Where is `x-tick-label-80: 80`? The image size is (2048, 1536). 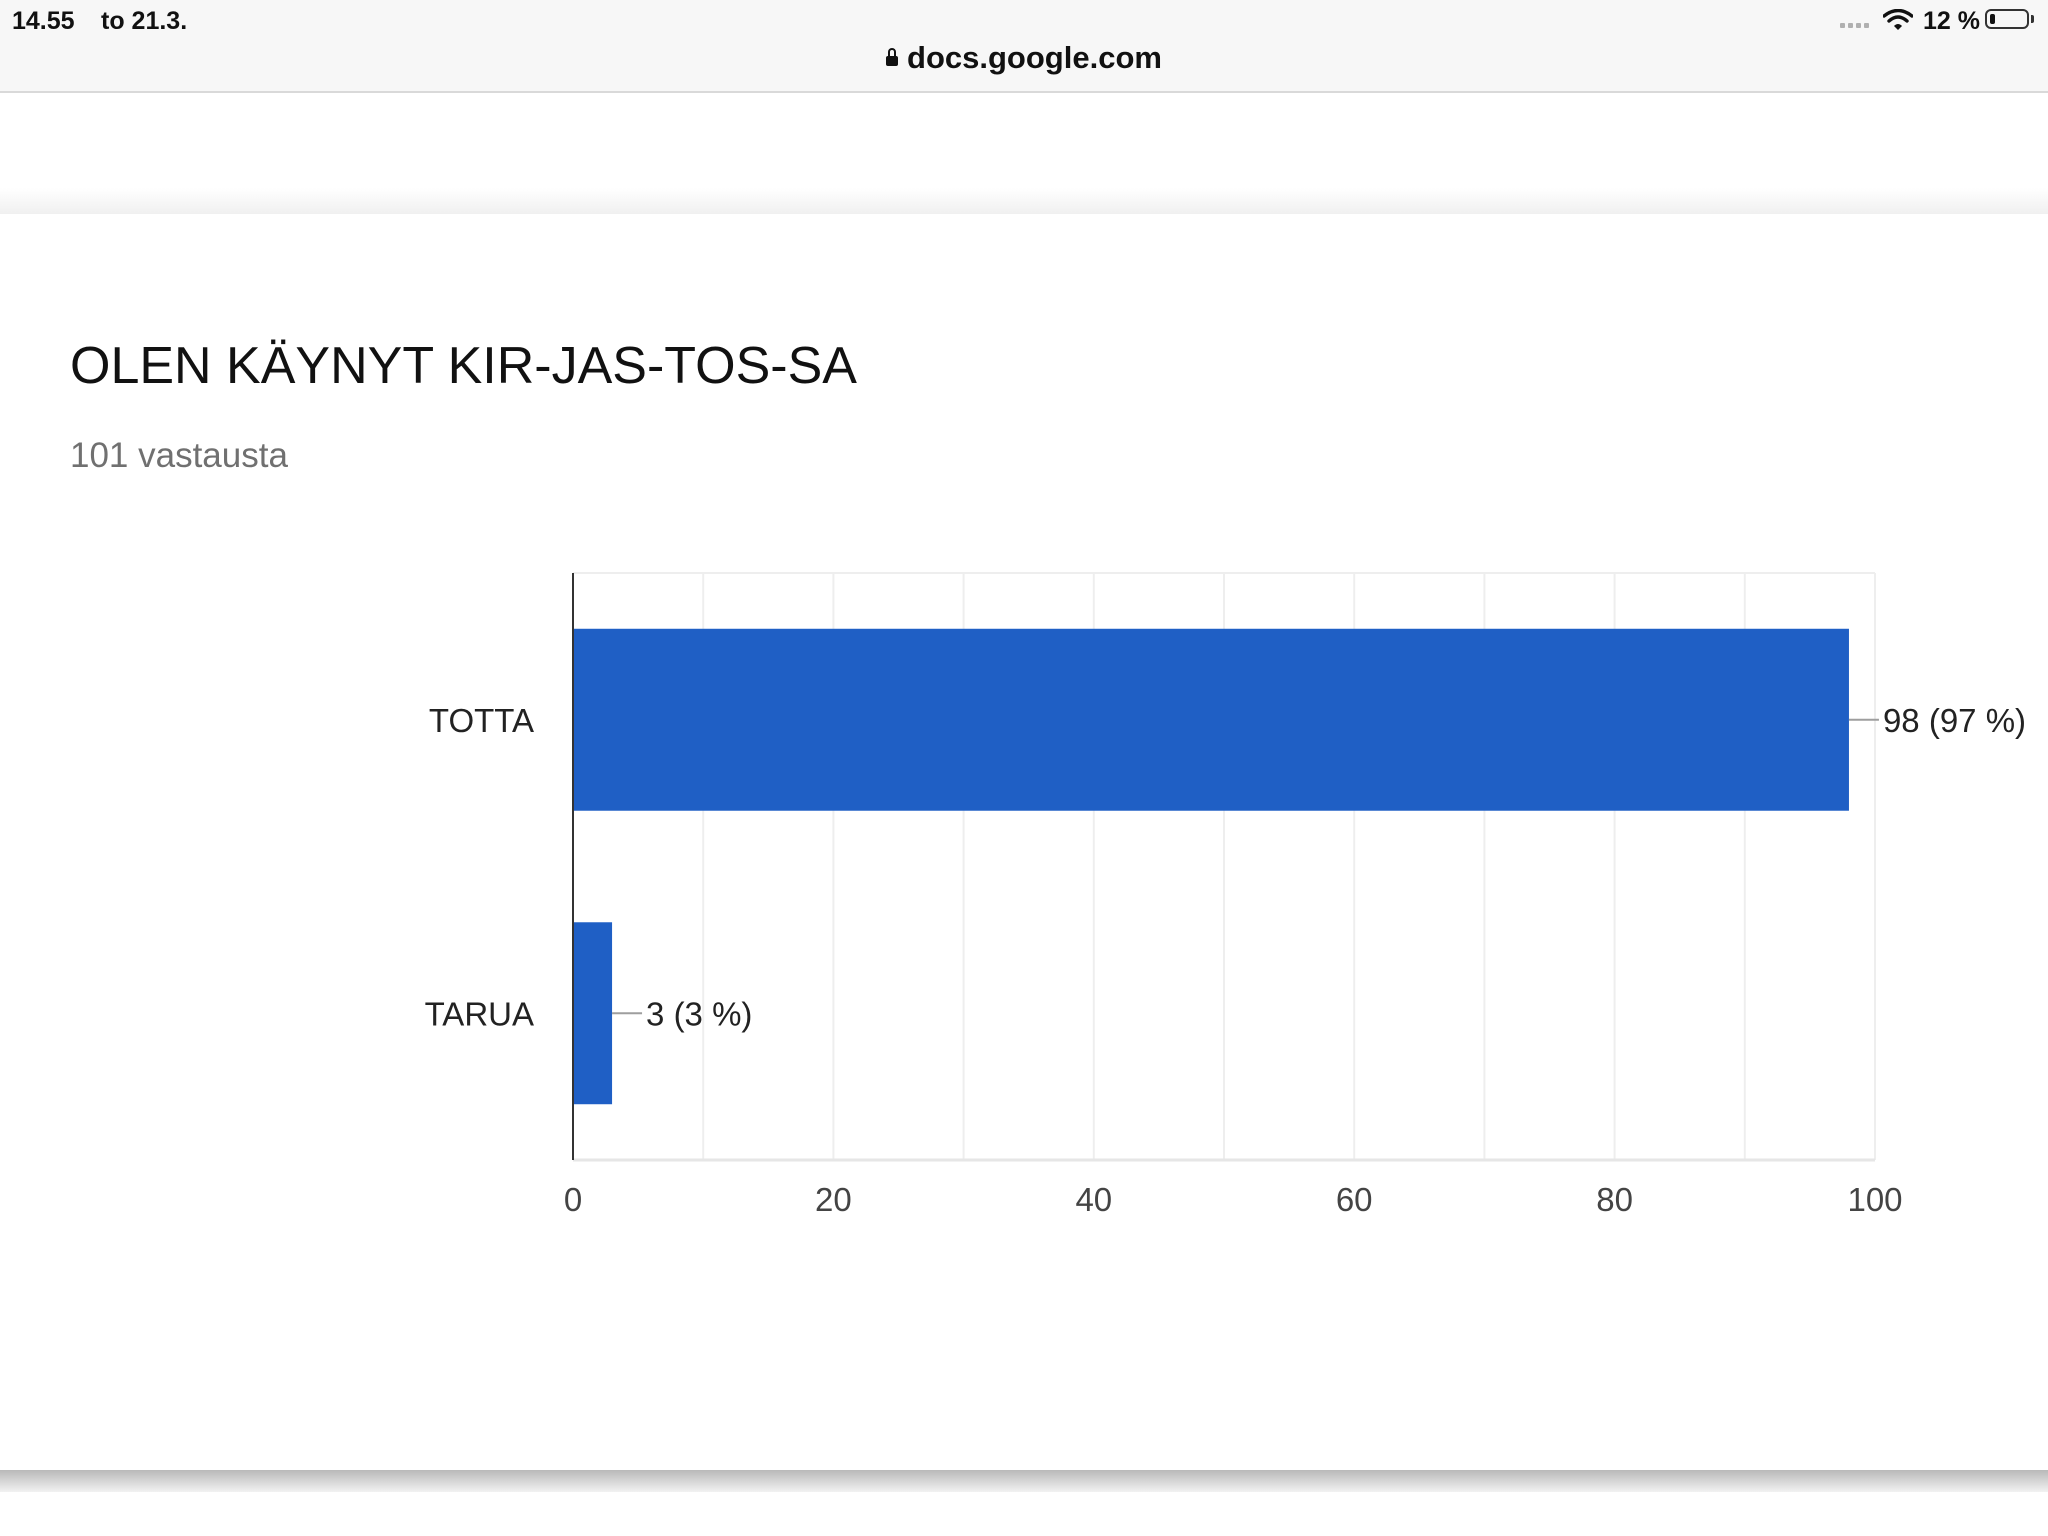 x-tick-label-80: 80 is located at coordinates (1614, 1199).